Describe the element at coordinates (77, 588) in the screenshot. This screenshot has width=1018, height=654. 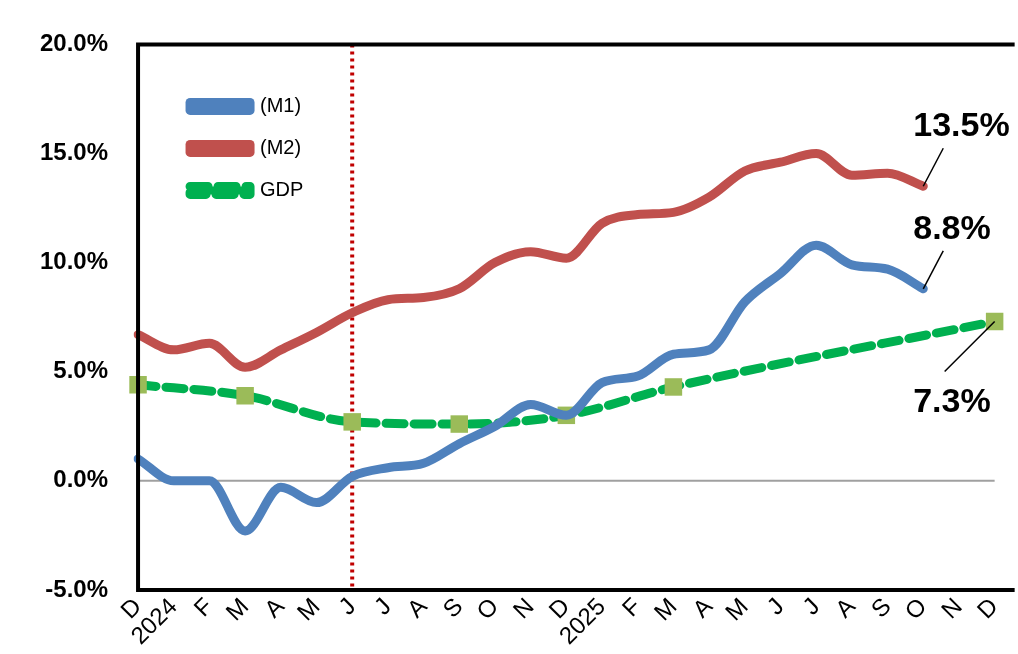
I see `y-tick-label: -5.0%` at that location.